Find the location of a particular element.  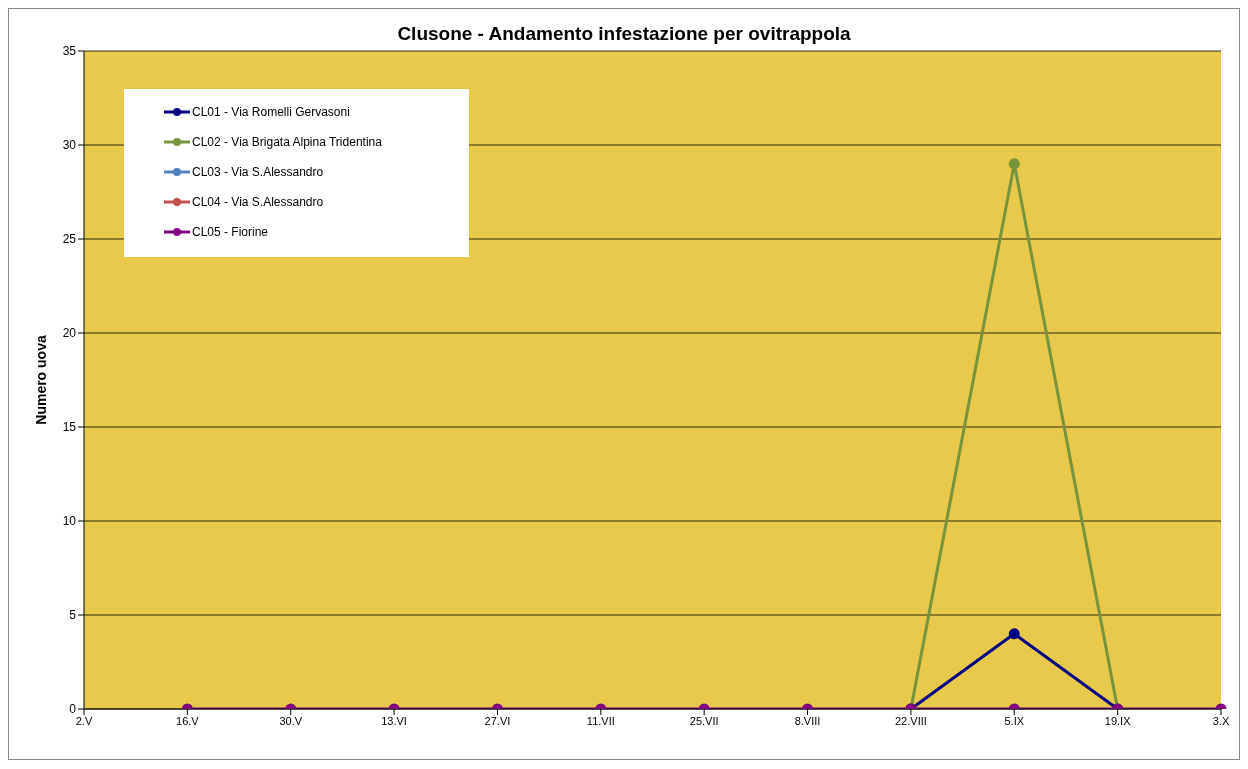

y-tick-label: 35 is located at coordinates (69, 51).